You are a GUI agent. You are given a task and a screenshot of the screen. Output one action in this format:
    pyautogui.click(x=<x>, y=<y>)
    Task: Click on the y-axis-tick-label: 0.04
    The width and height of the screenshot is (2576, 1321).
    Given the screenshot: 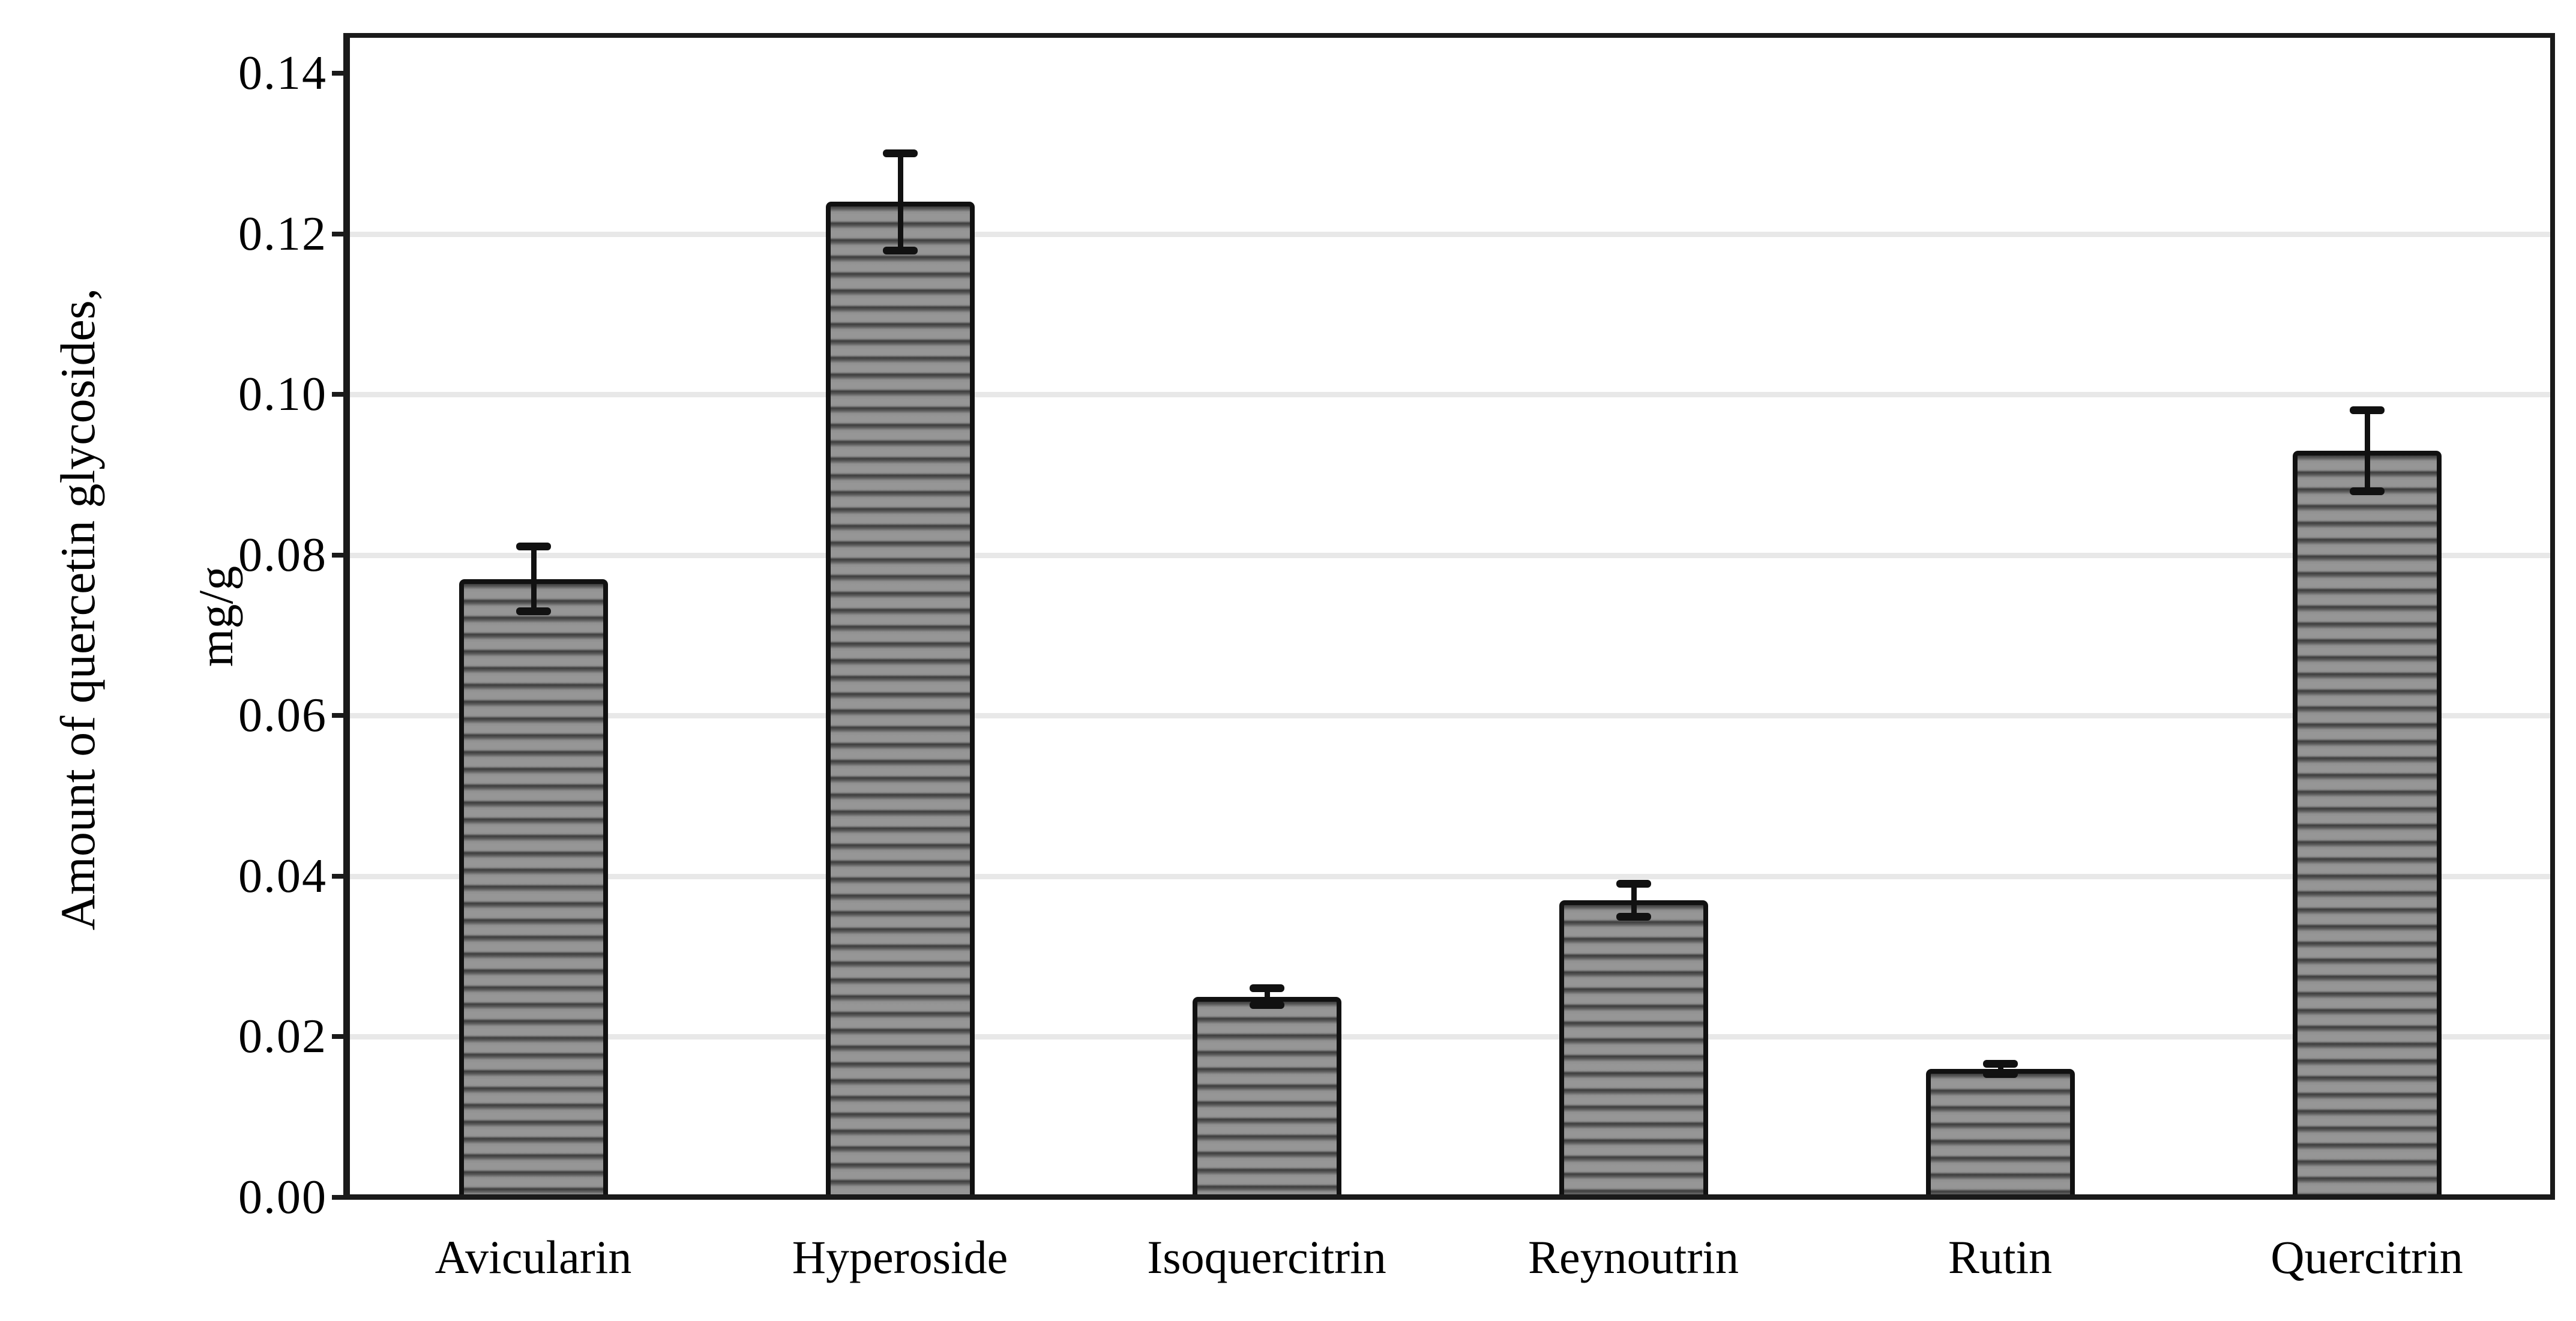 What is the action you would take?
    pyautogui.click(x=282, y=876)
    